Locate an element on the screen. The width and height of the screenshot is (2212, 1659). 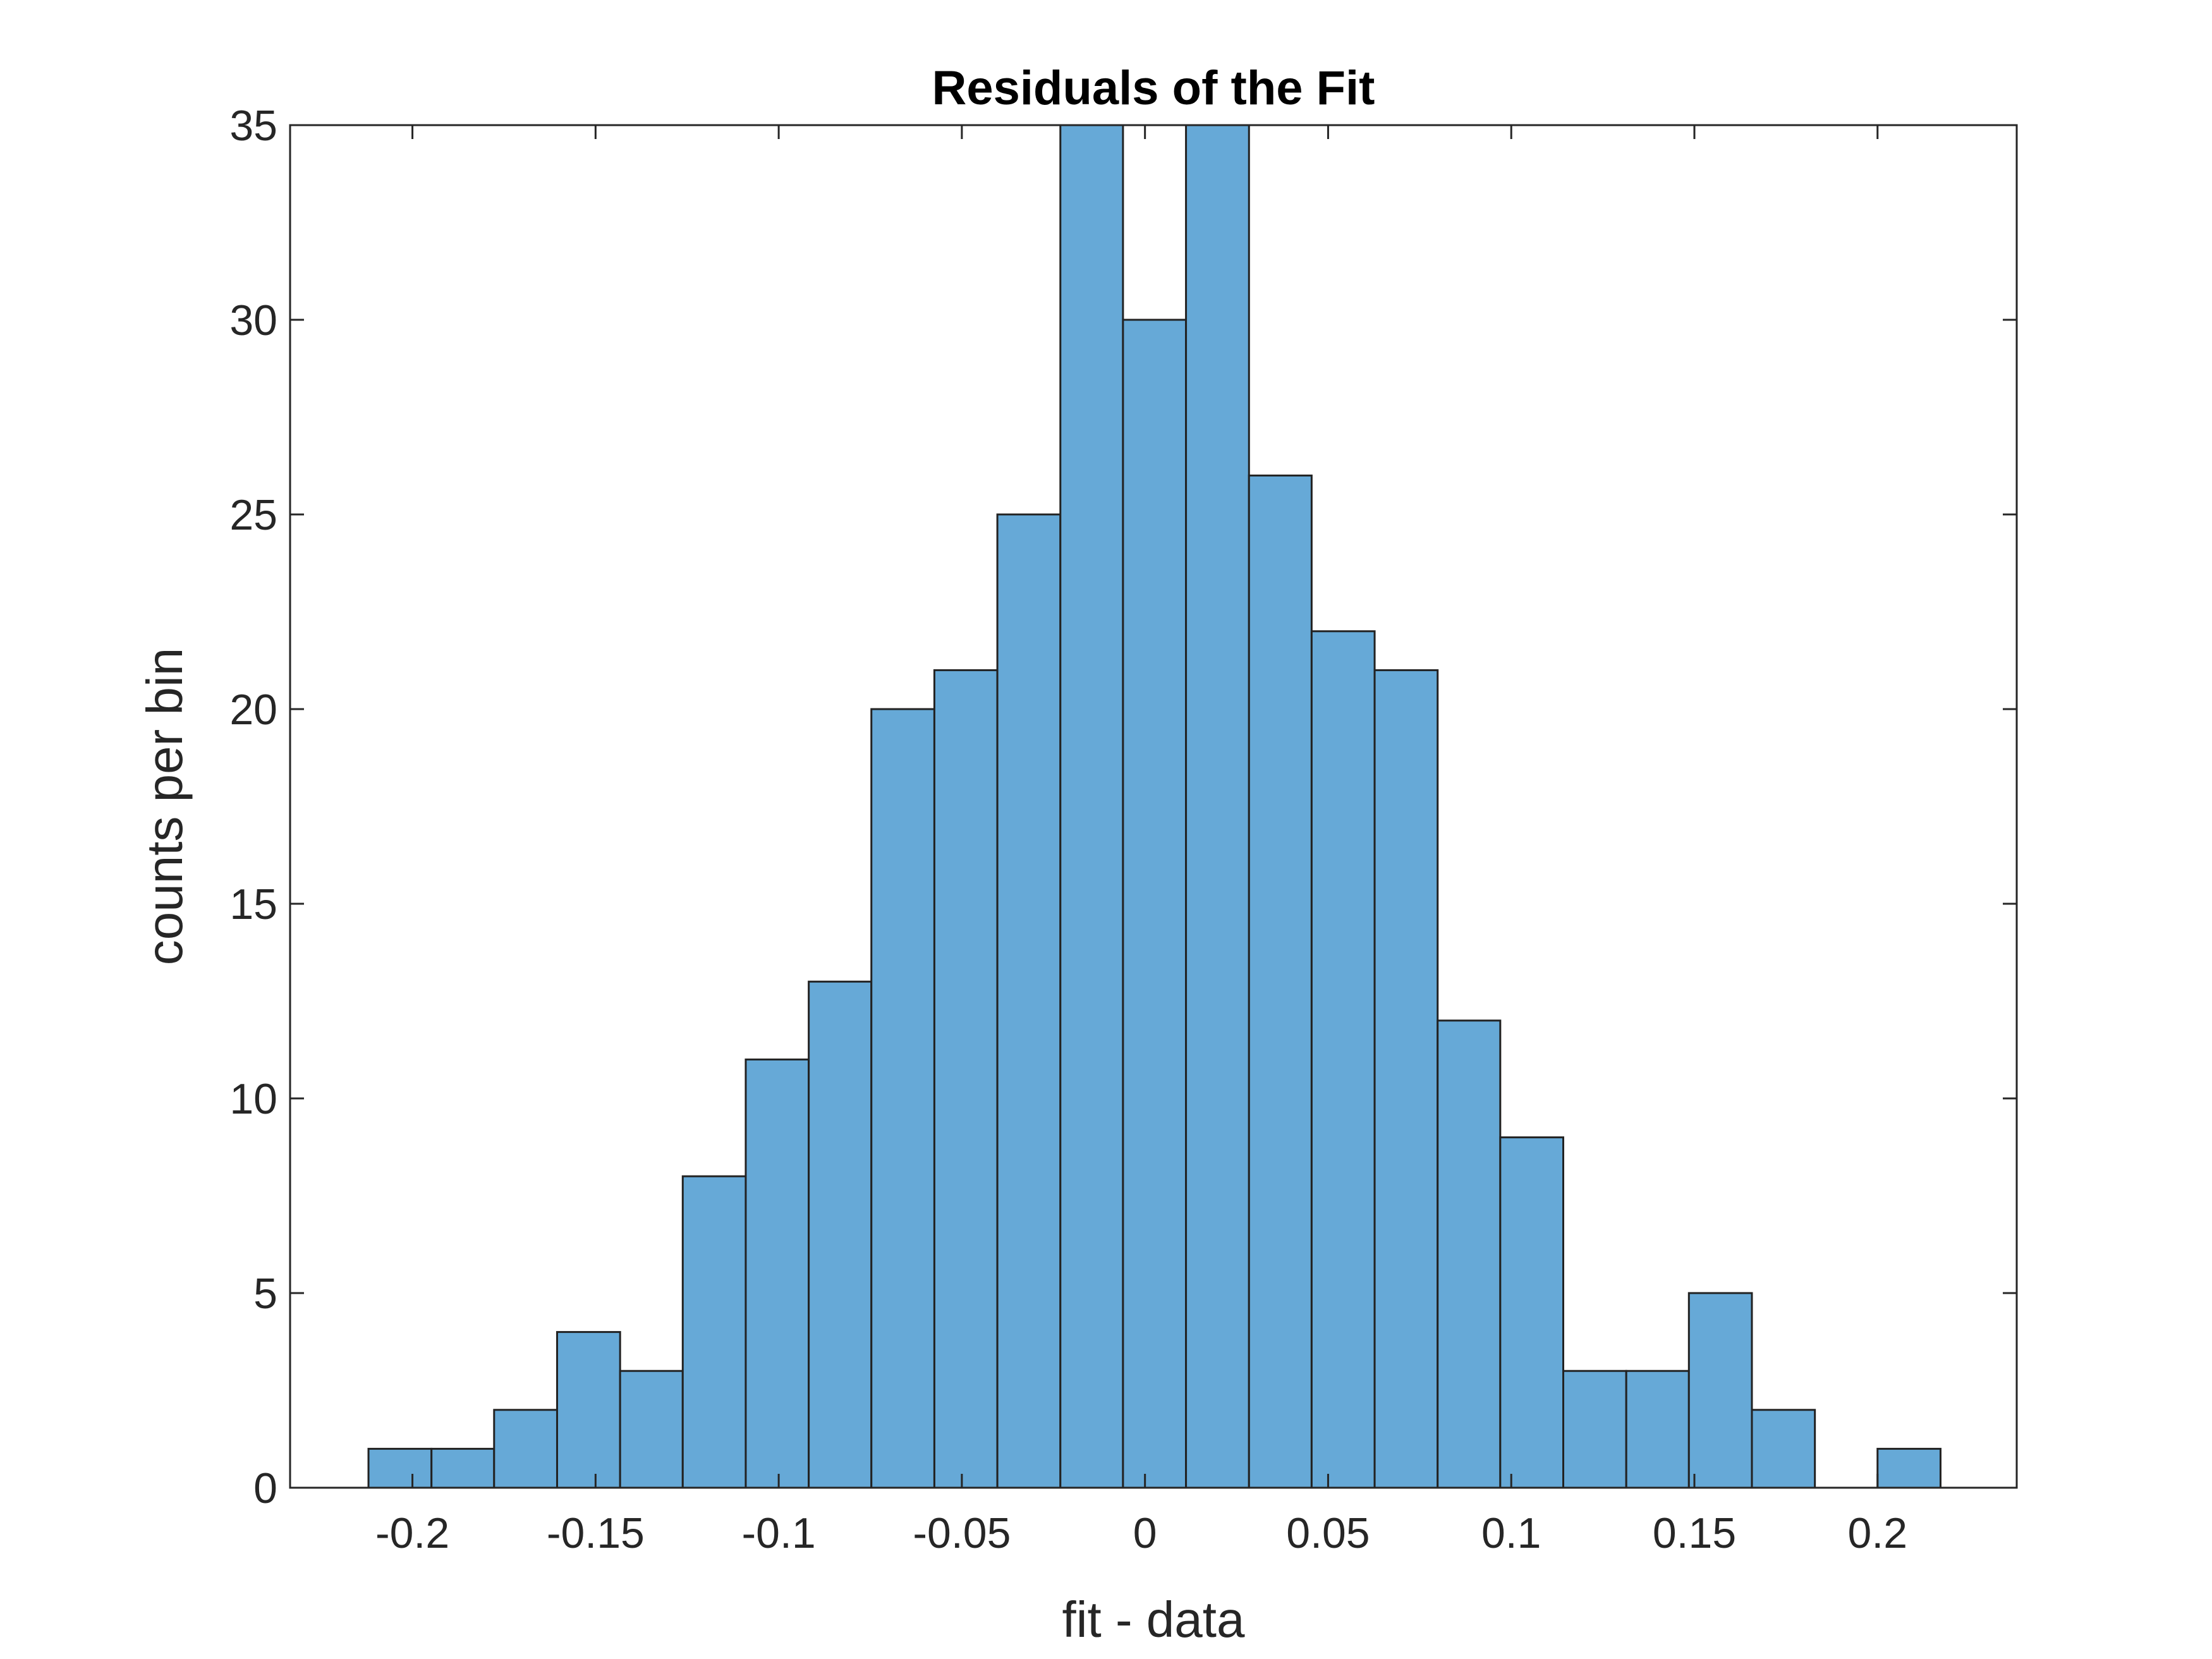
x-tick-label: 0 is located at coordinates (1145, 1533).